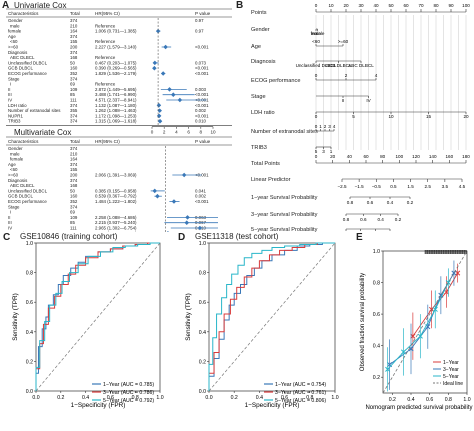 The height and width of the screenshot is (431, 474). I want to click on table-row-label: ECOG performance, so click(27, 73).